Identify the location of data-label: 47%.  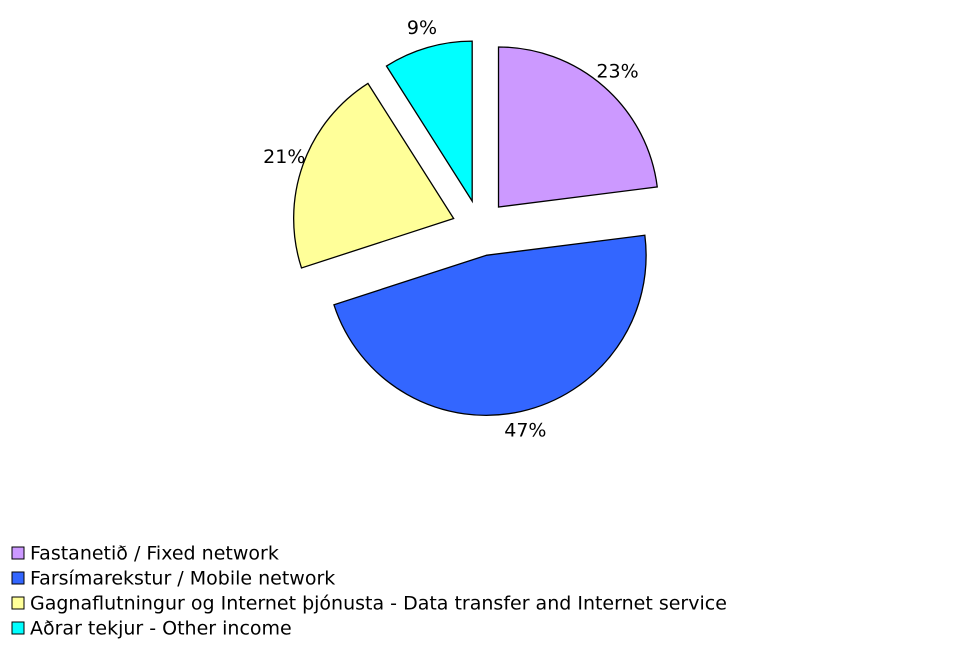
(525, 430).